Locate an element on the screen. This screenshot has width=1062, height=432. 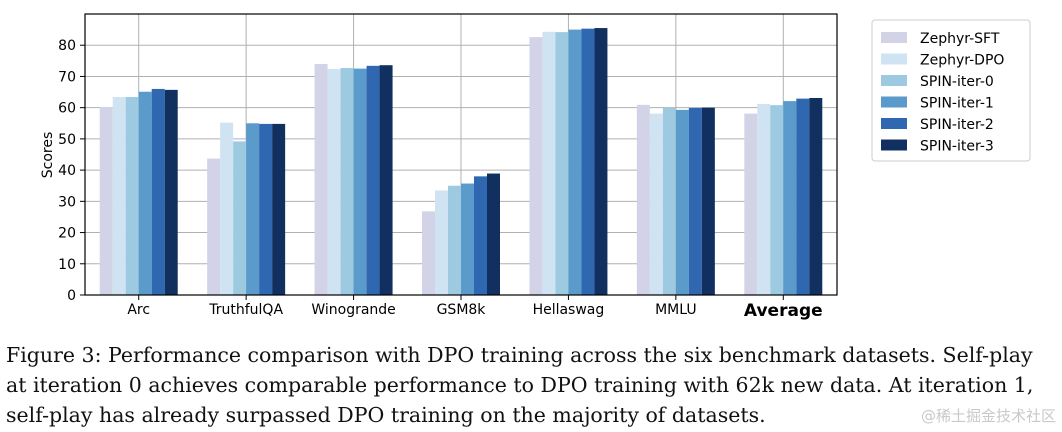
x-tick-label: Hellaswag is located at coordinates (569, 310).